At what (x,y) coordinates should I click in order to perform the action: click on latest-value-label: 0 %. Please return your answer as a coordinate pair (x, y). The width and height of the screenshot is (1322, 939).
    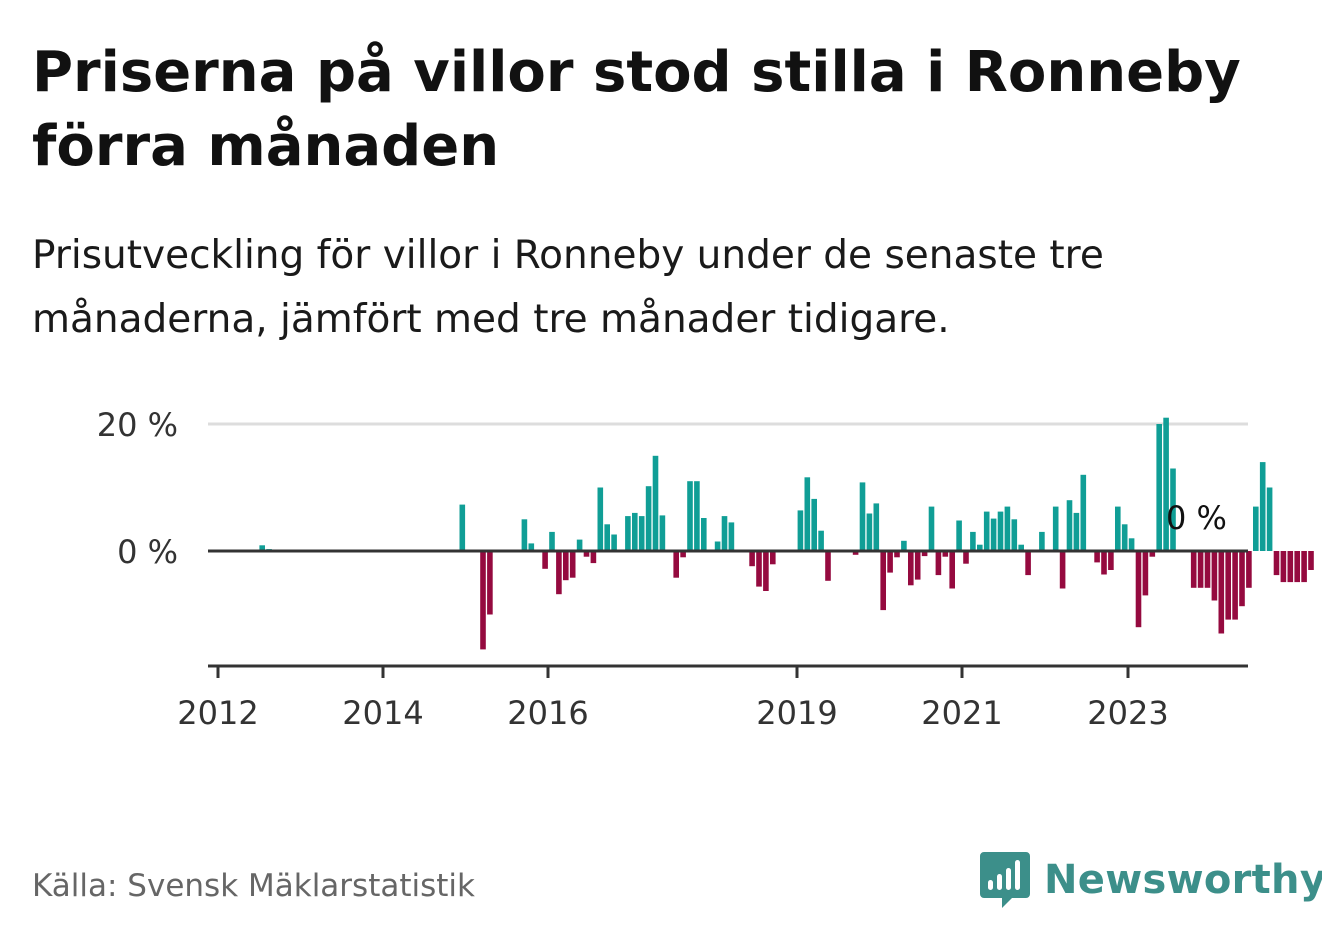
    Looking at the image, I should click on (1196, 518).